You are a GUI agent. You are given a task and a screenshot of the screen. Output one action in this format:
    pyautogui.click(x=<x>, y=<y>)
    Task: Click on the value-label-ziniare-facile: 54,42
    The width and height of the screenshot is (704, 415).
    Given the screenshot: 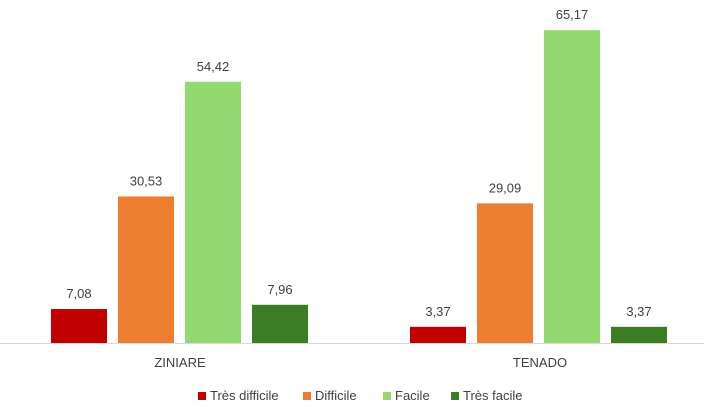 What is the action you would take?
    pyautogui.click(x=213, y=66)
    